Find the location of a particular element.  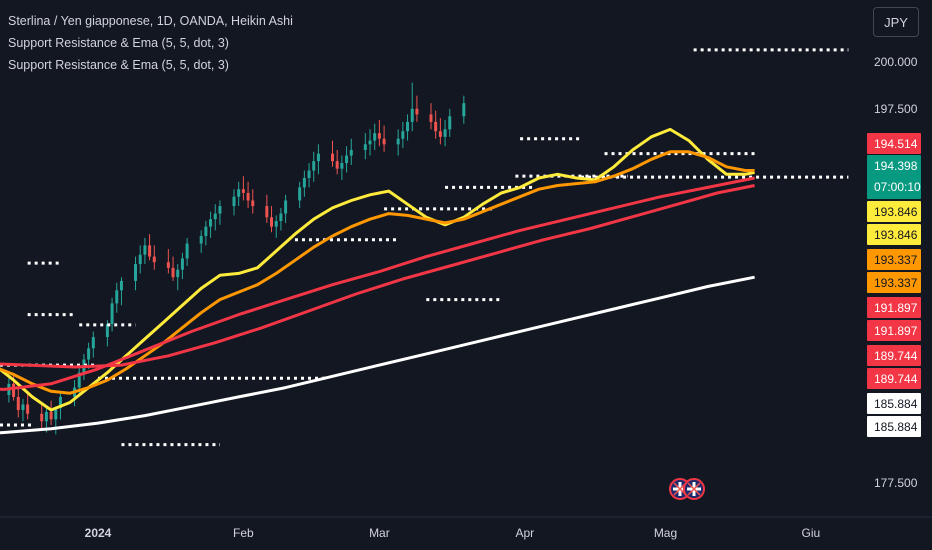

price-tag-countdown: 07:00:10 is located at coordinates (897, 187).